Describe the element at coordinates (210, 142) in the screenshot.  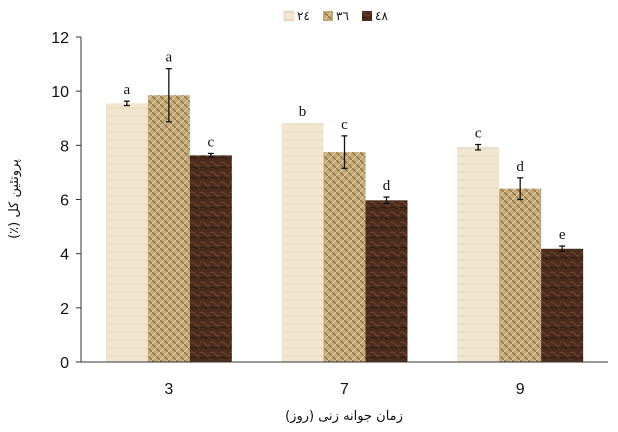
I see `significance-letter-3-series-2: c` at that location.